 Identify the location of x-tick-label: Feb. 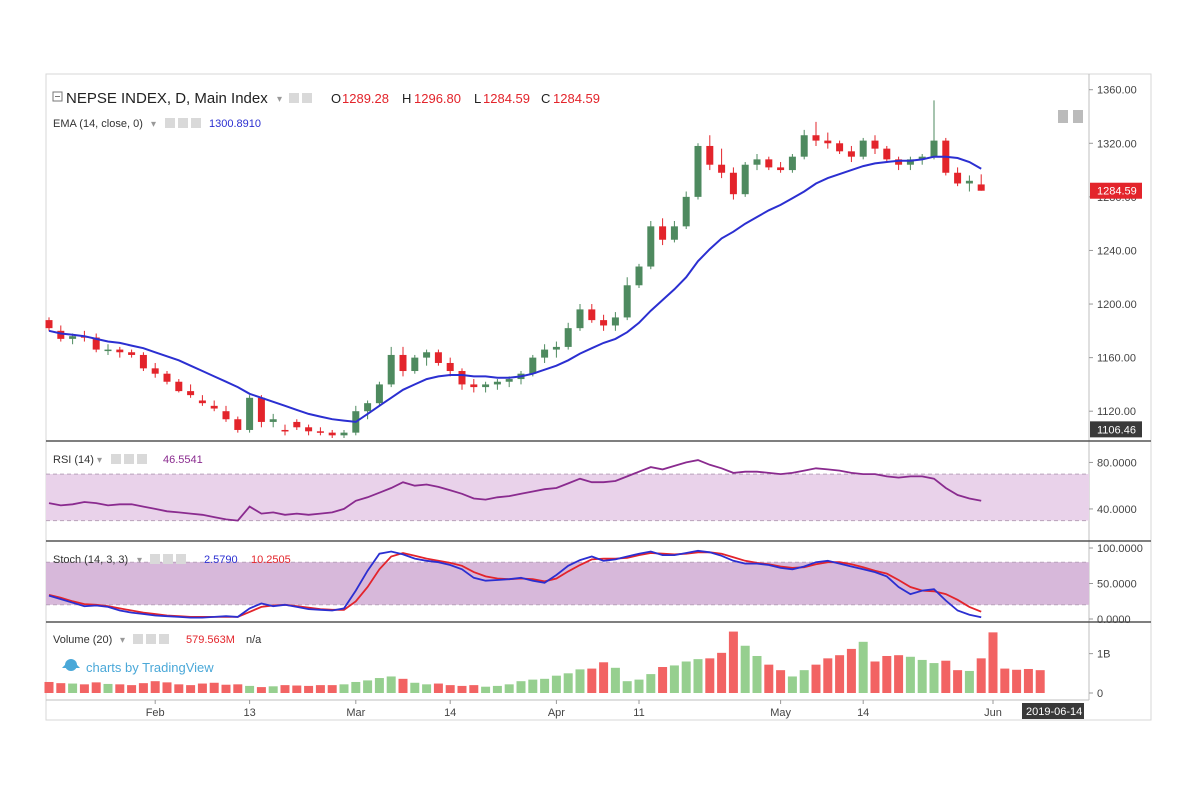
(155, 713).